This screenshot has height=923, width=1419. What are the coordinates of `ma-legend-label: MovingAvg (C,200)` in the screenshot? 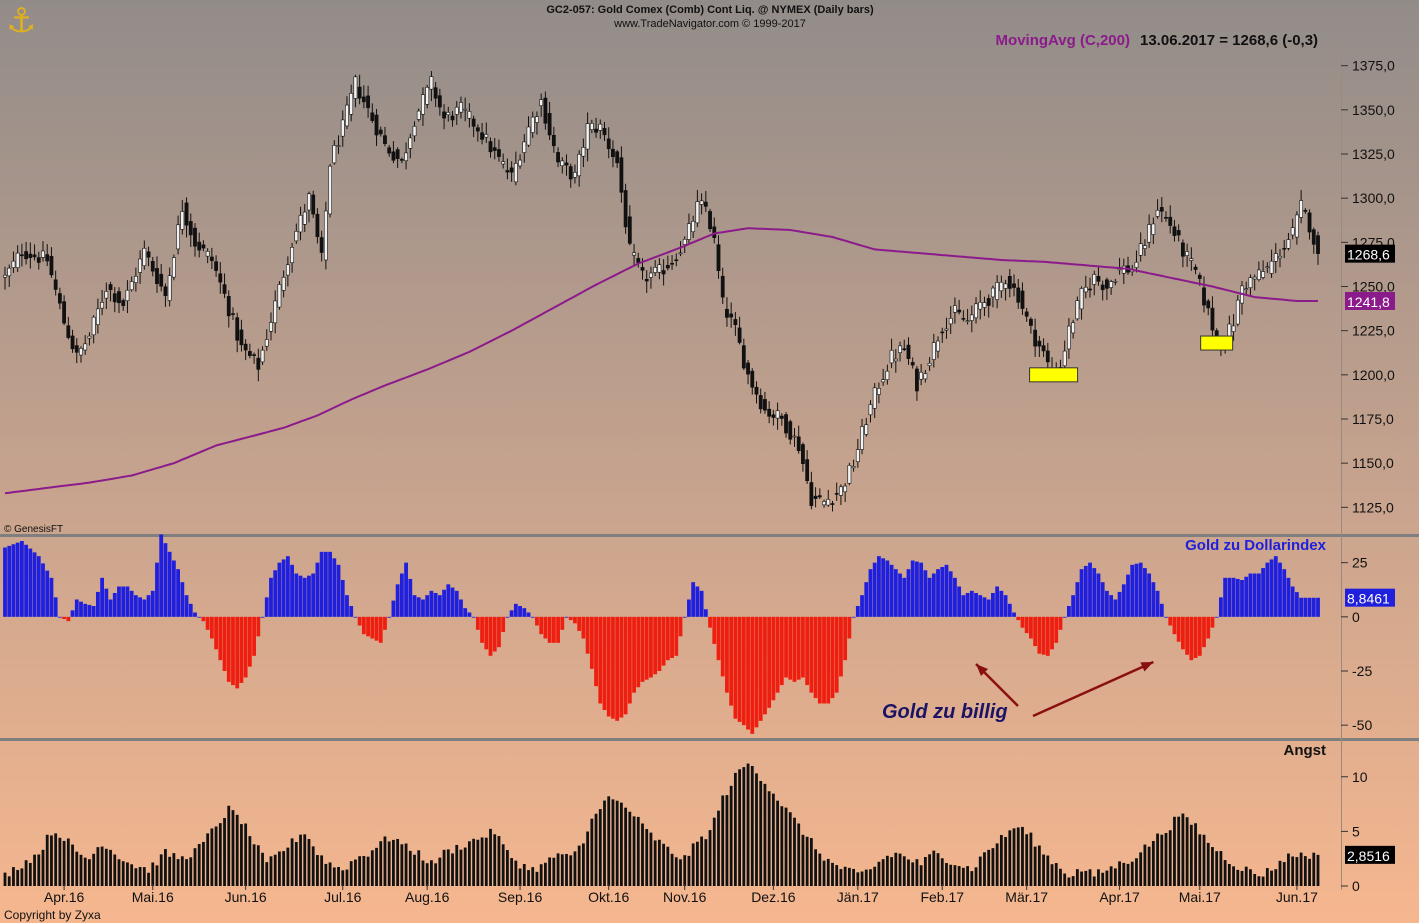 It's located at (1063, 40).